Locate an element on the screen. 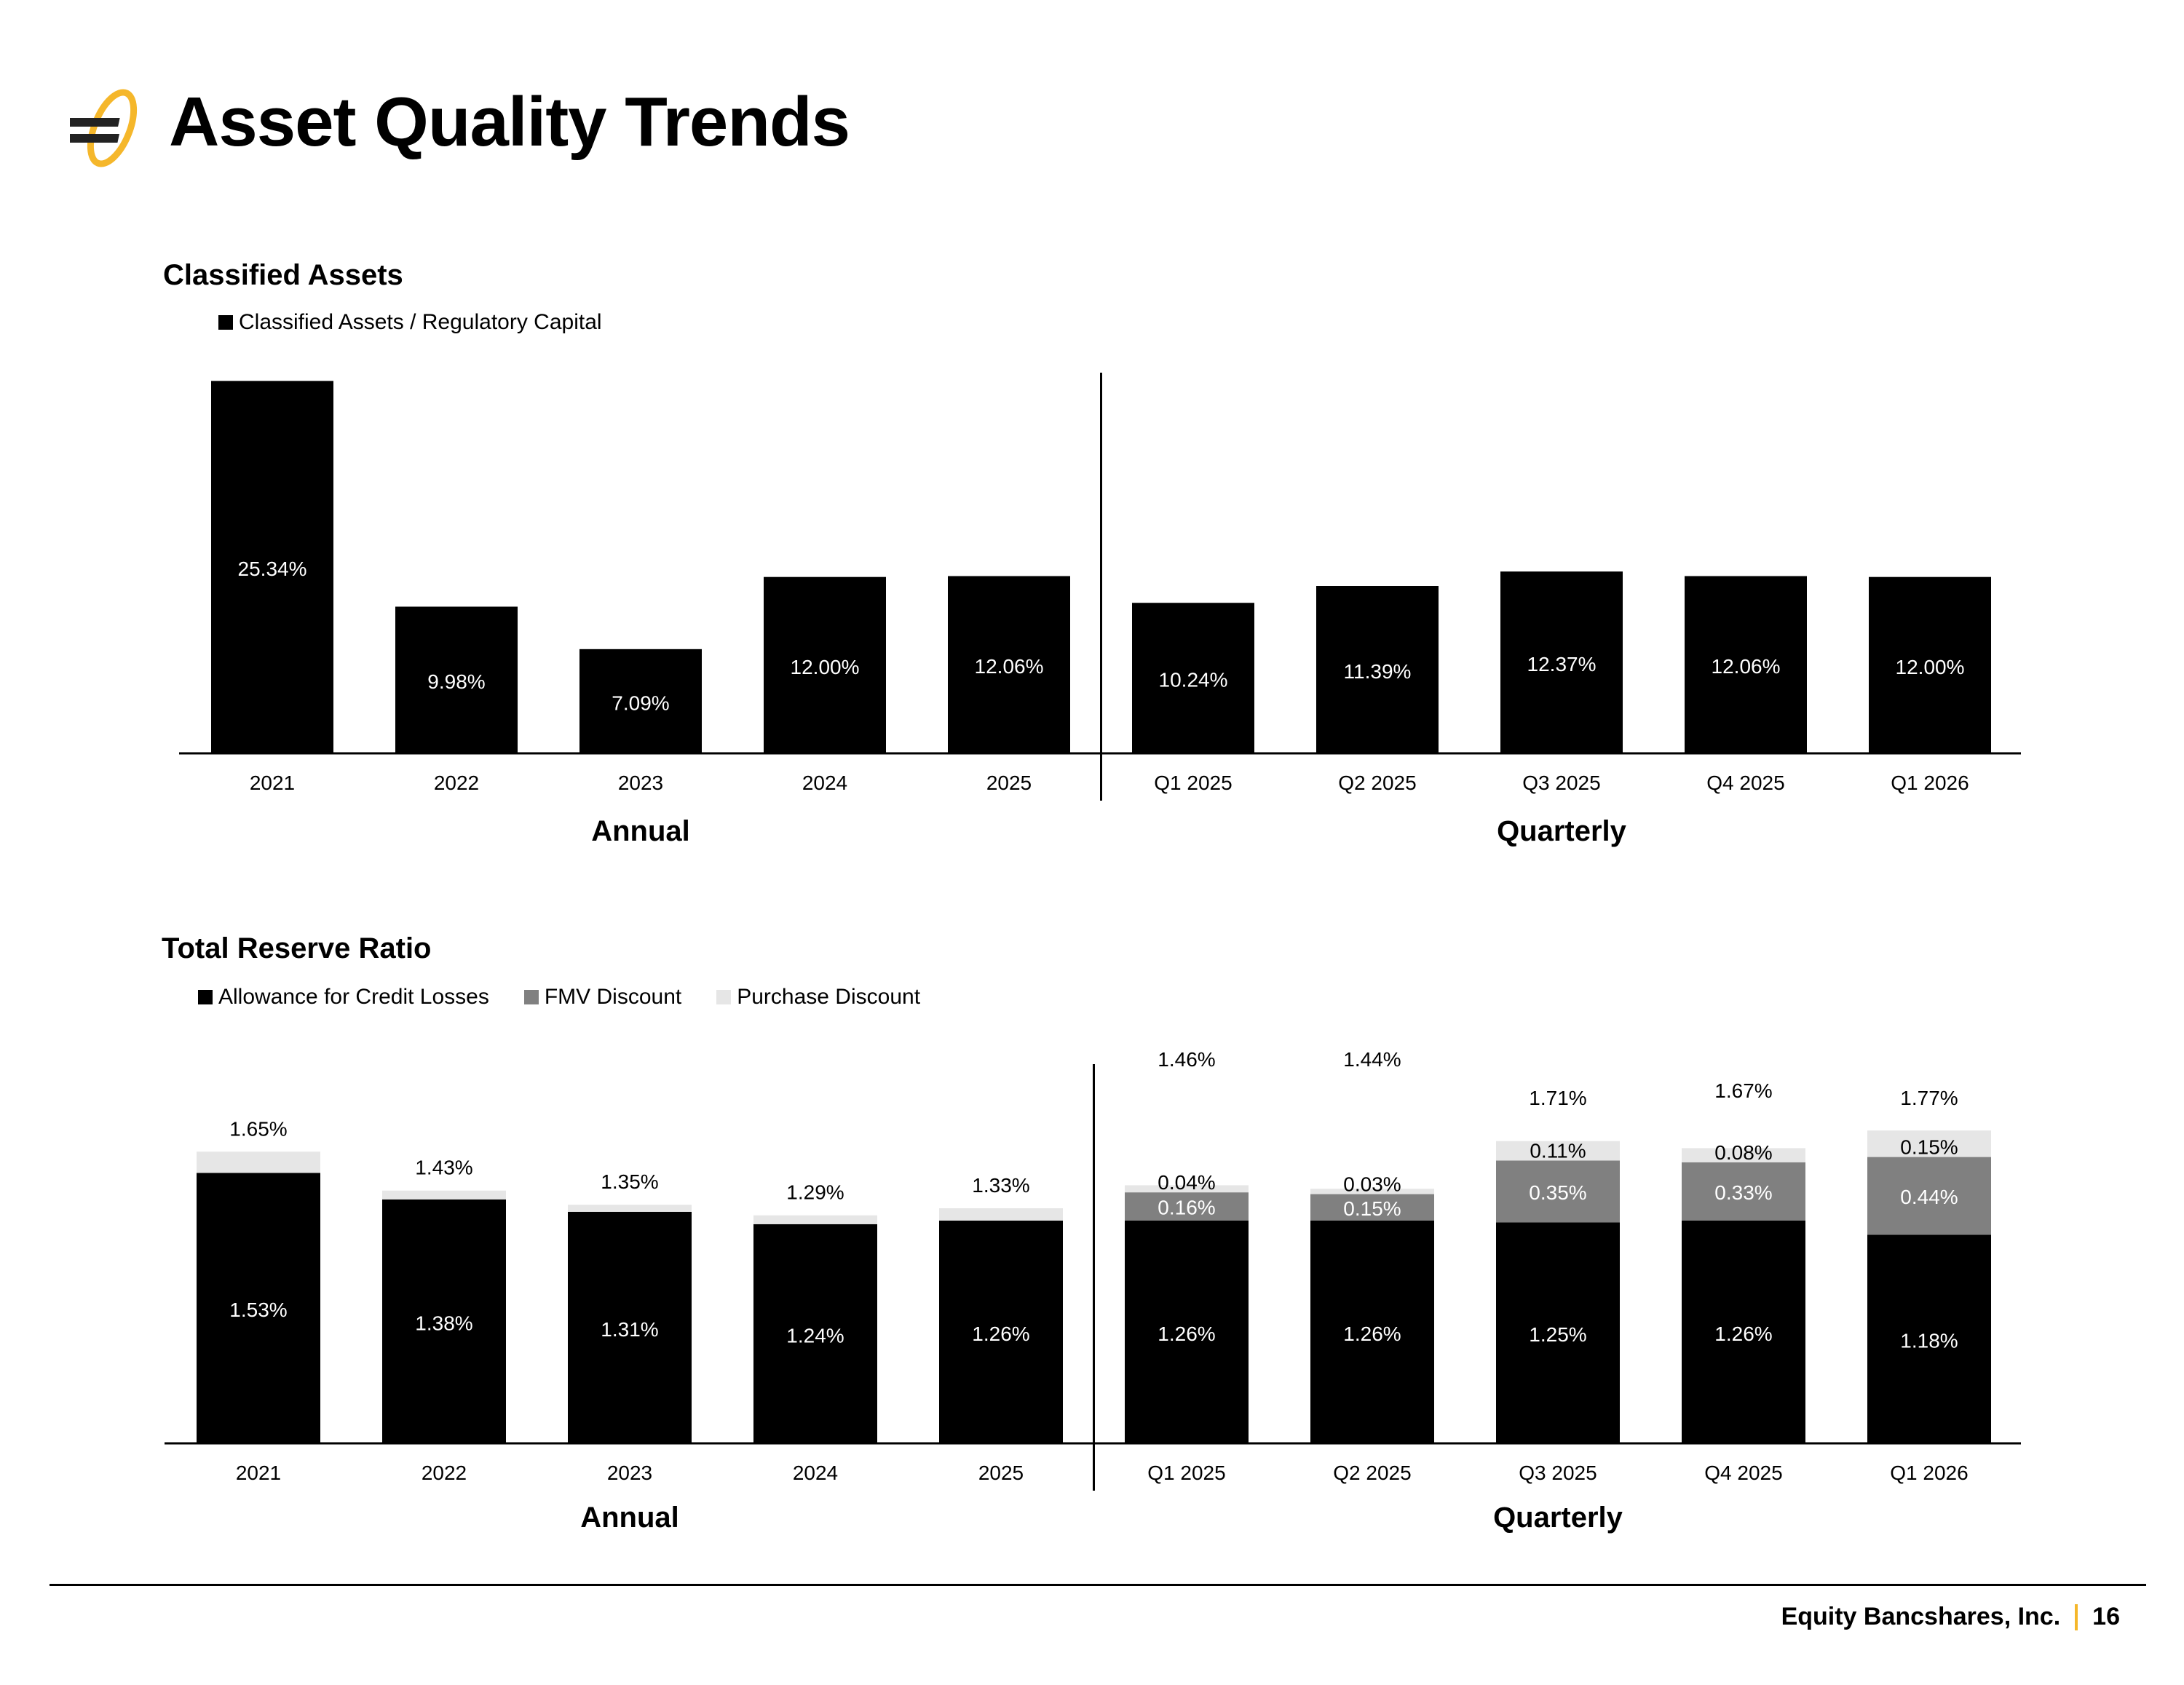 The image size is (2184, 1685). legend-label: Classified Assets / Regulatory Capital is located at coordinates (420, 322).